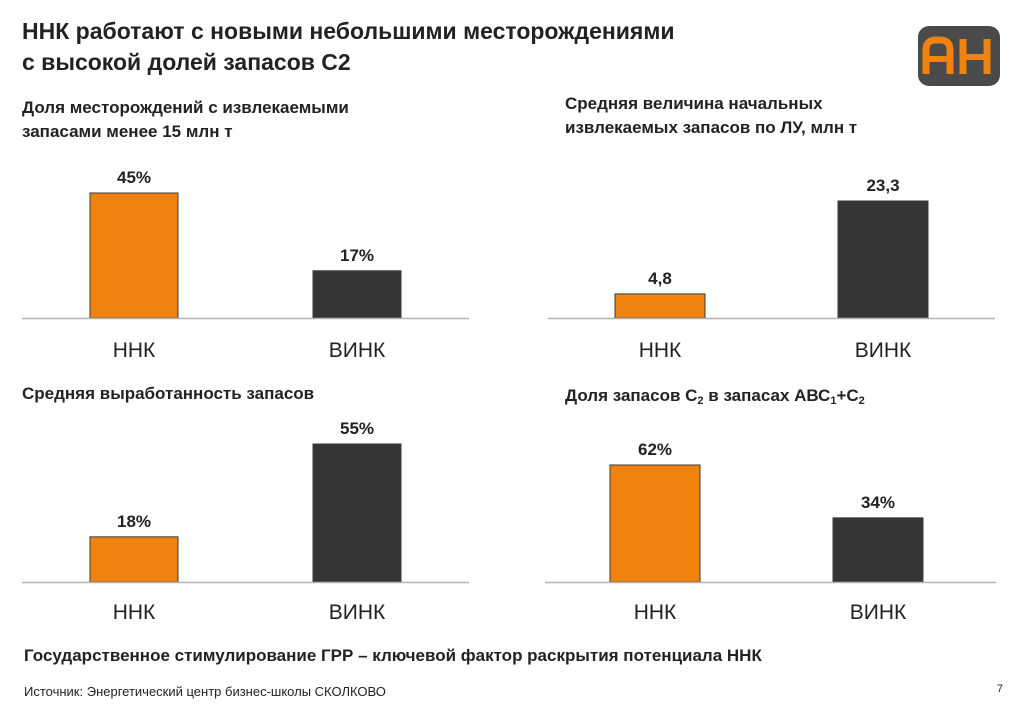 This screenshot has width=1023, height=708. What do you see at coordinates (186, 62) in the screenshot?
I see `slide-title-line-2: с высокой долей запасов С2` at bounding box center [186, 62].